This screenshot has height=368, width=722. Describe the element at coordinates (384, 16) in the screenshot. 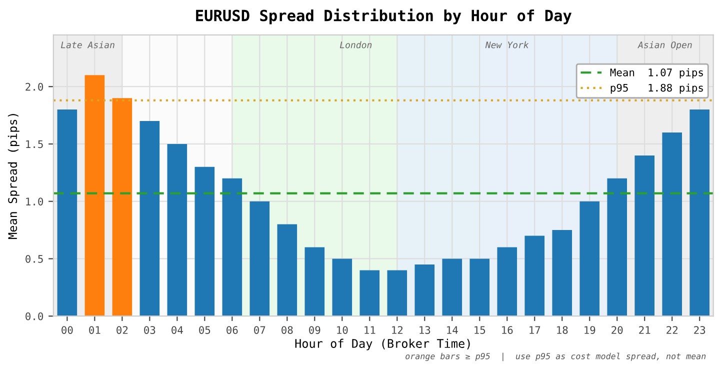

I see `chart-title: EURUSD Spread Distribution by Hour of Day` at that location.